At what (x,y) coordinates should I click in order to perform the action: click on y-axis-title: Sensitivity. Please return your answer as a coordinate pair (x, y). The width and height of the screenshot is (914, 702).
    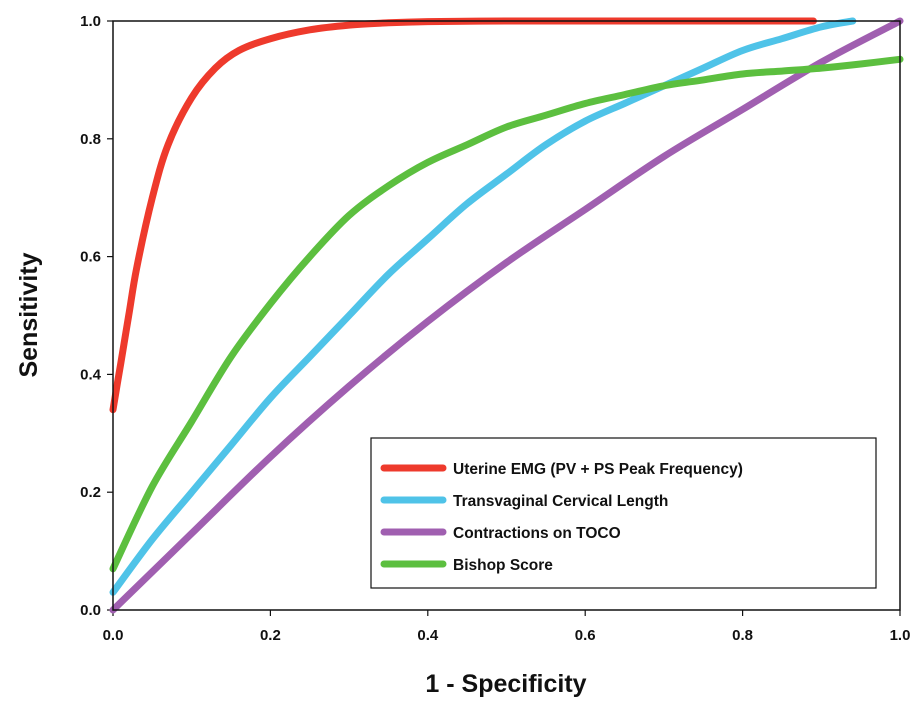
    Looking at the image, I should click on (29, 314).